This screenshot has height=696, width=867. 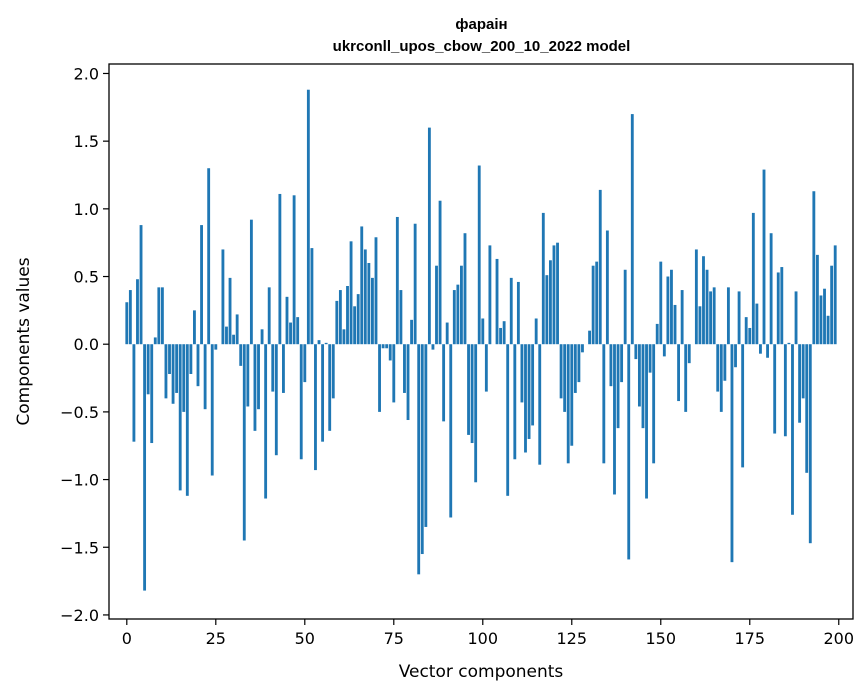 What do you see at coordinates (86, 209) in the screenshot?
I see `y-tick-label: 1.0` at bounding box center [86, 209].